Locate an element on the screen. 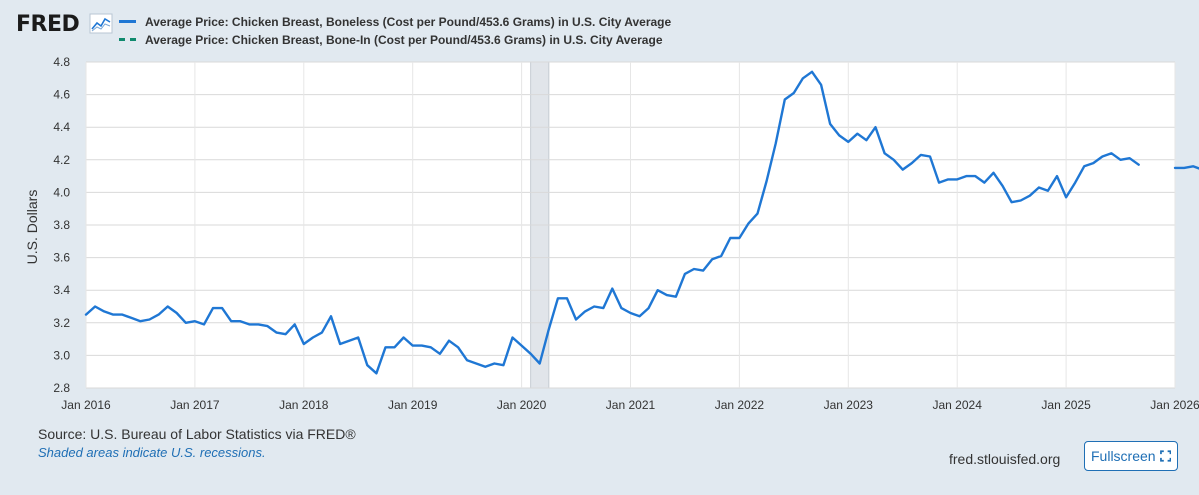  x-tick-label: Jan 2024 is located at coordinates (958, 405).